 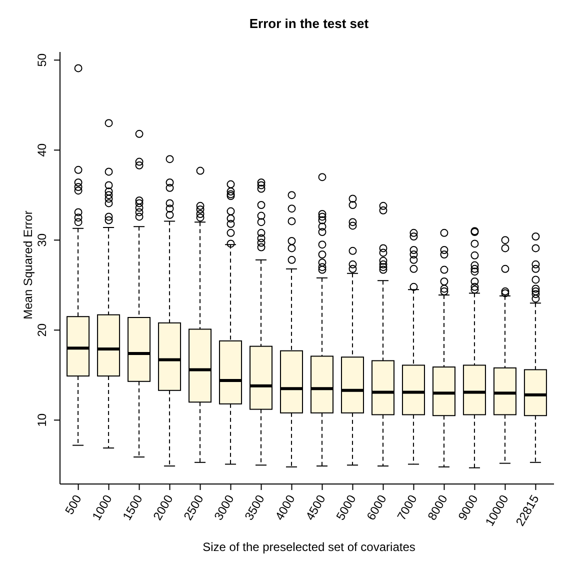 I want to click on y-tick-label: 10, so click(x=42, y=420).